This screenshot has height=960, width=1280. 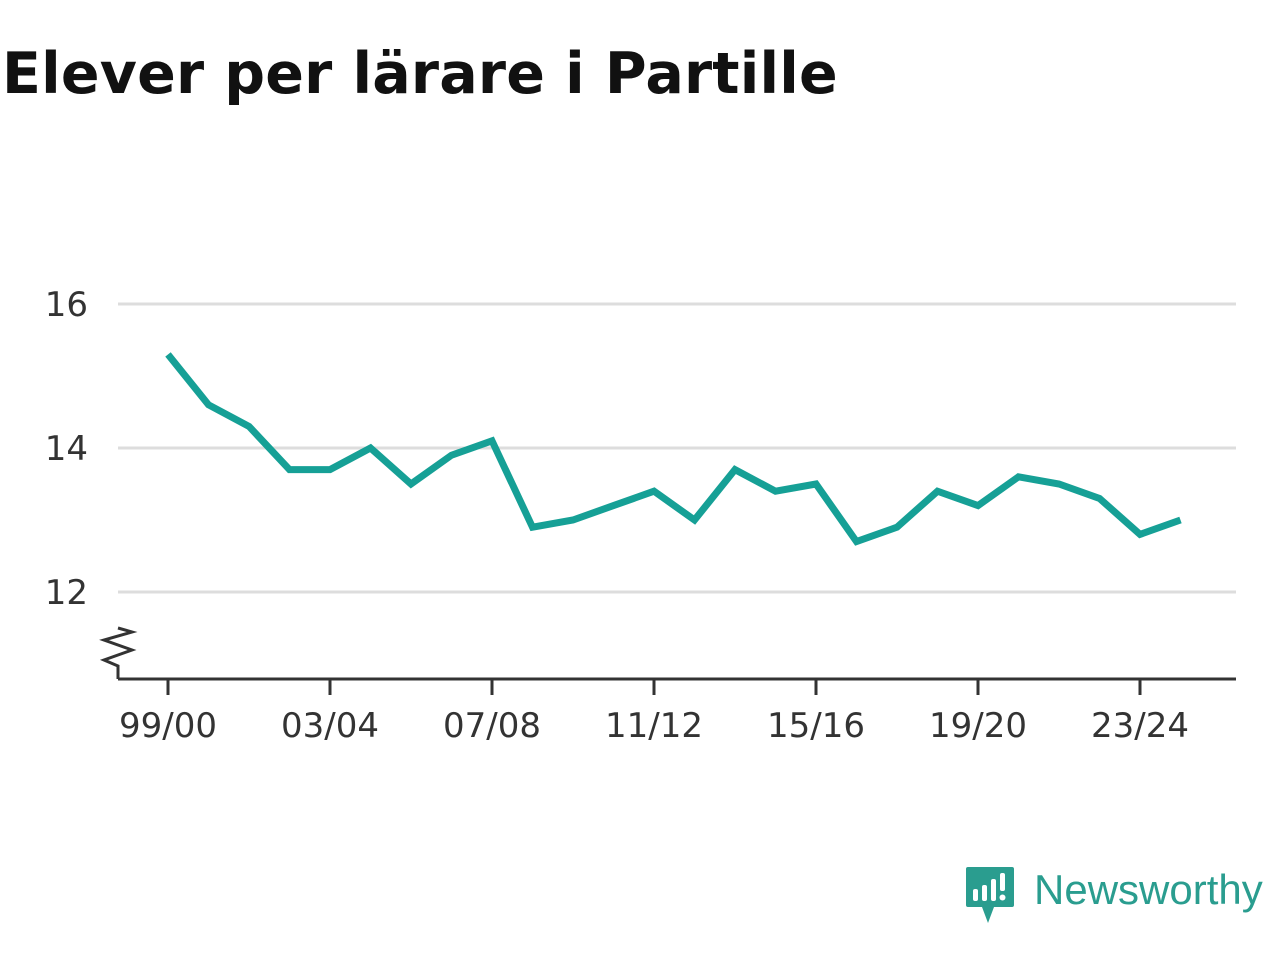 I want to click on x-axis-ticks: 99/00 03/04 07/08 11/12 15/16 19/20 23/24, so click(x=654, y=712).